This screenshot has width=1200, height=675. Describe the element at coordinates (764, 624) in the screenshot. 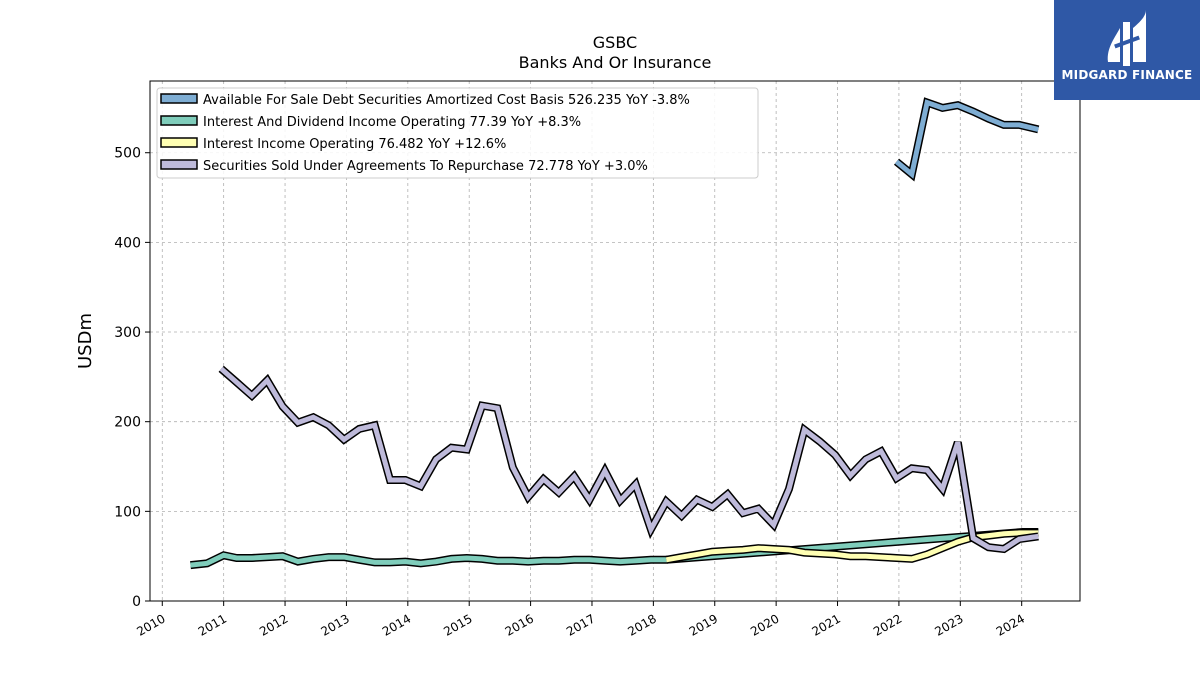

I see `x-tick-label: 2020` at that location.